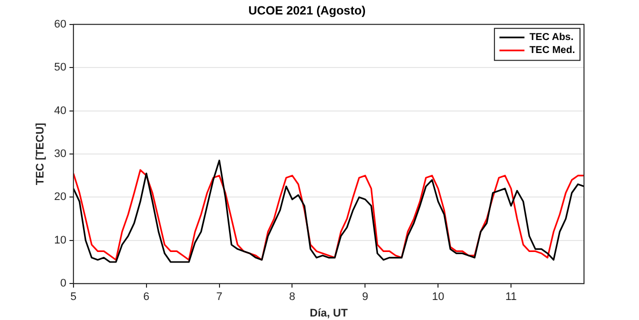  I want to click on legend-label: TEC Abs., so click(551, 38).